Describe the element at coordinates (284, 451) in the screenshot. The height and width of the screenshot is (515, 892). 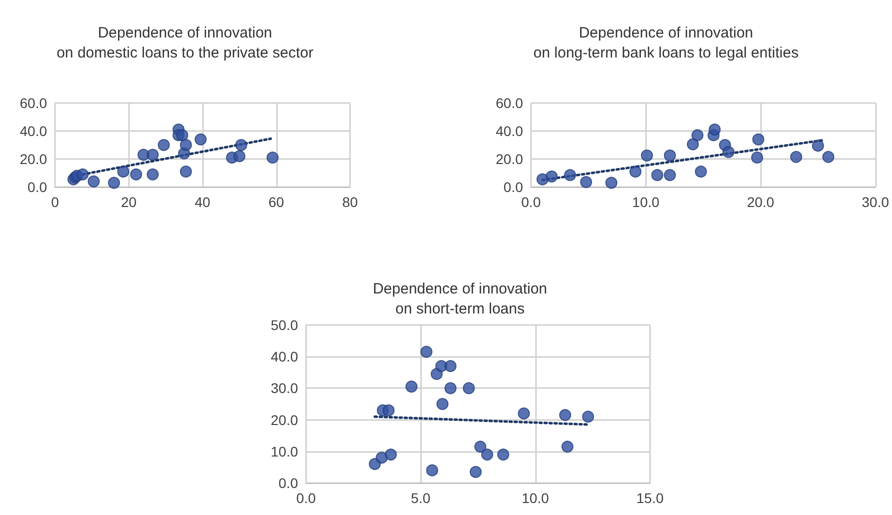
I see `y-tick-label: 10.0` at that location.